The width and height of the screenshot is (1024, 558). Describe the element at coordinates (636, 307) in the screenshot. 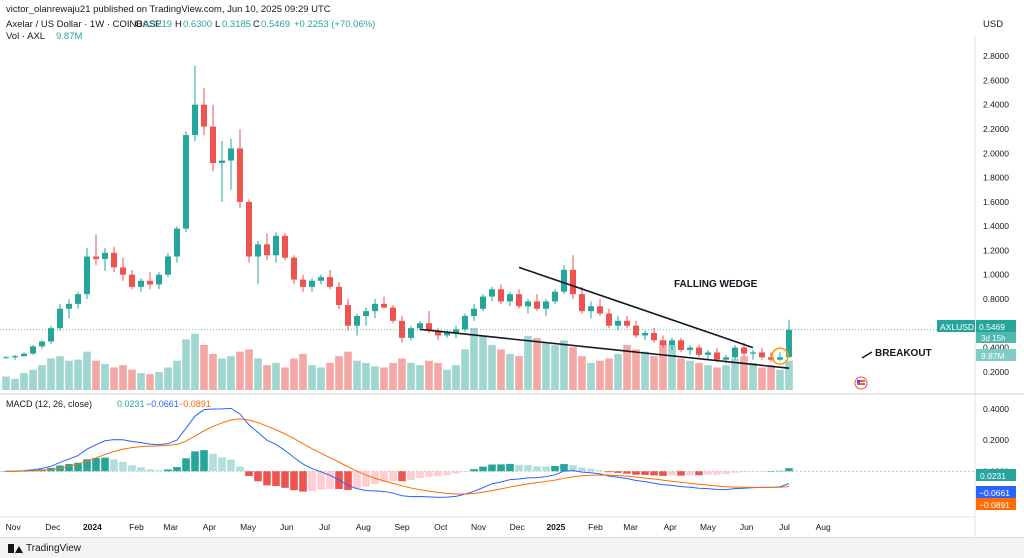

I see `wedge-upper-trendline` at that location.